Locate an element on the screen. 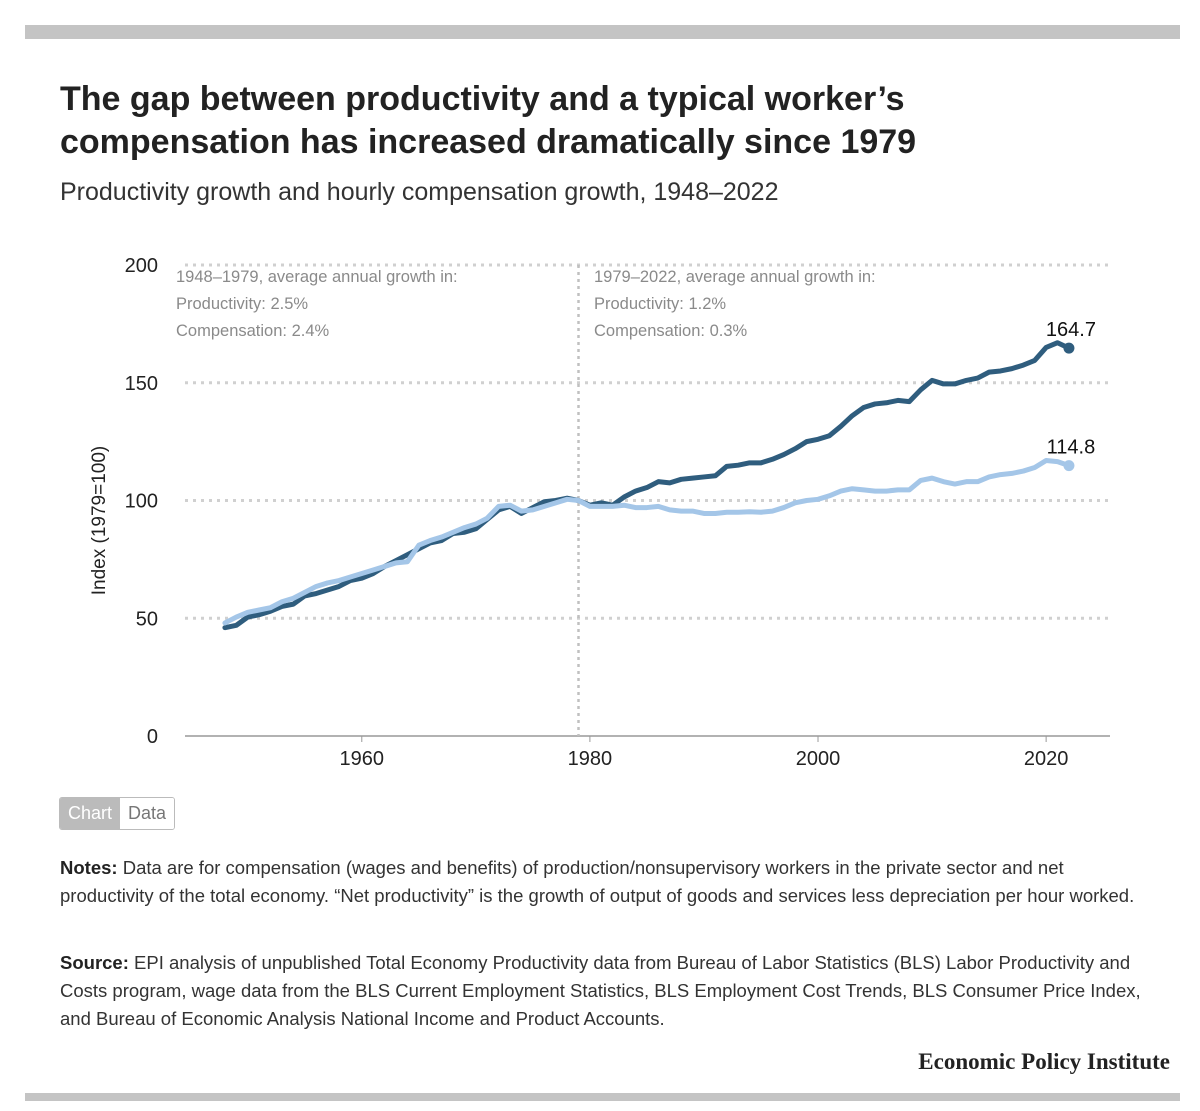 The image size is (1200, 1111). end-point-compensation is located at coordinates (1069, 466).